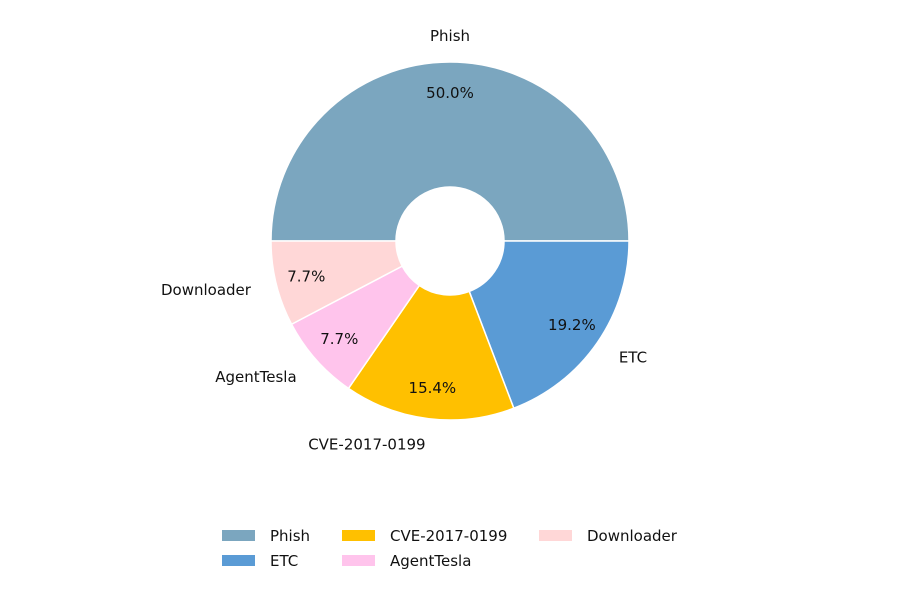 The height and width of the screenshot is (600, 900). What do you see at coordinates (290, 535) in the screenshot?
I see `legend-label: Phish` at bounding box center [290, 535].